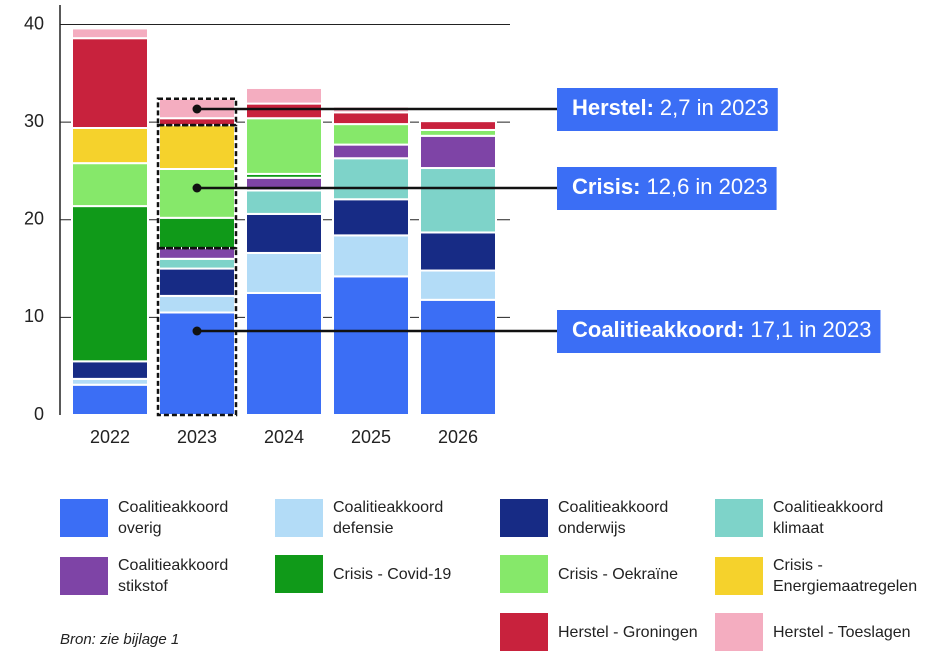 The width and height of the screenshot is (951, 664). I want to click on x-tick-label: 2023, so click(197, 437).